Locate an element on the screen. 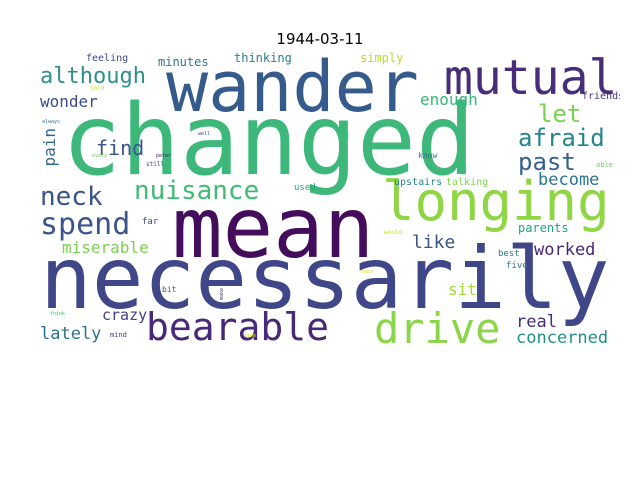 The height and width of the screenshot is (480, 640). word-pain: pain is located at coordinates (49, 147).